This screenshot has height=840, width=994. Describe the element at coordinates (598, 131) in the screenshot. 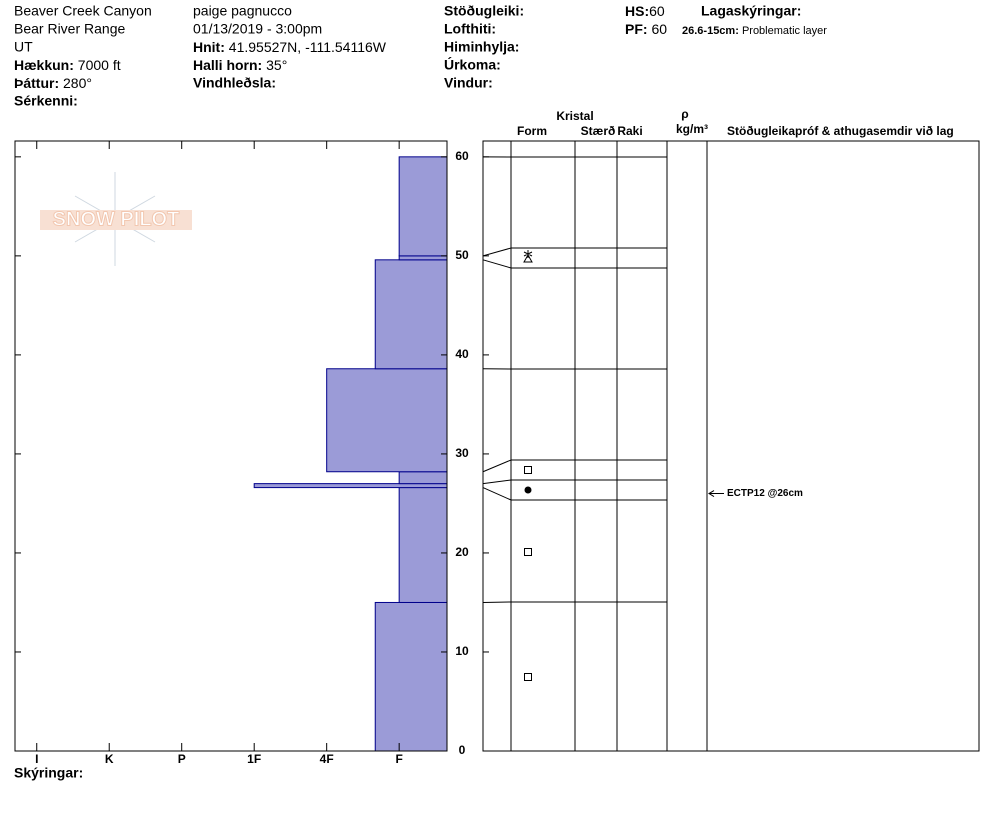

I see `size: Stærð` at that location.